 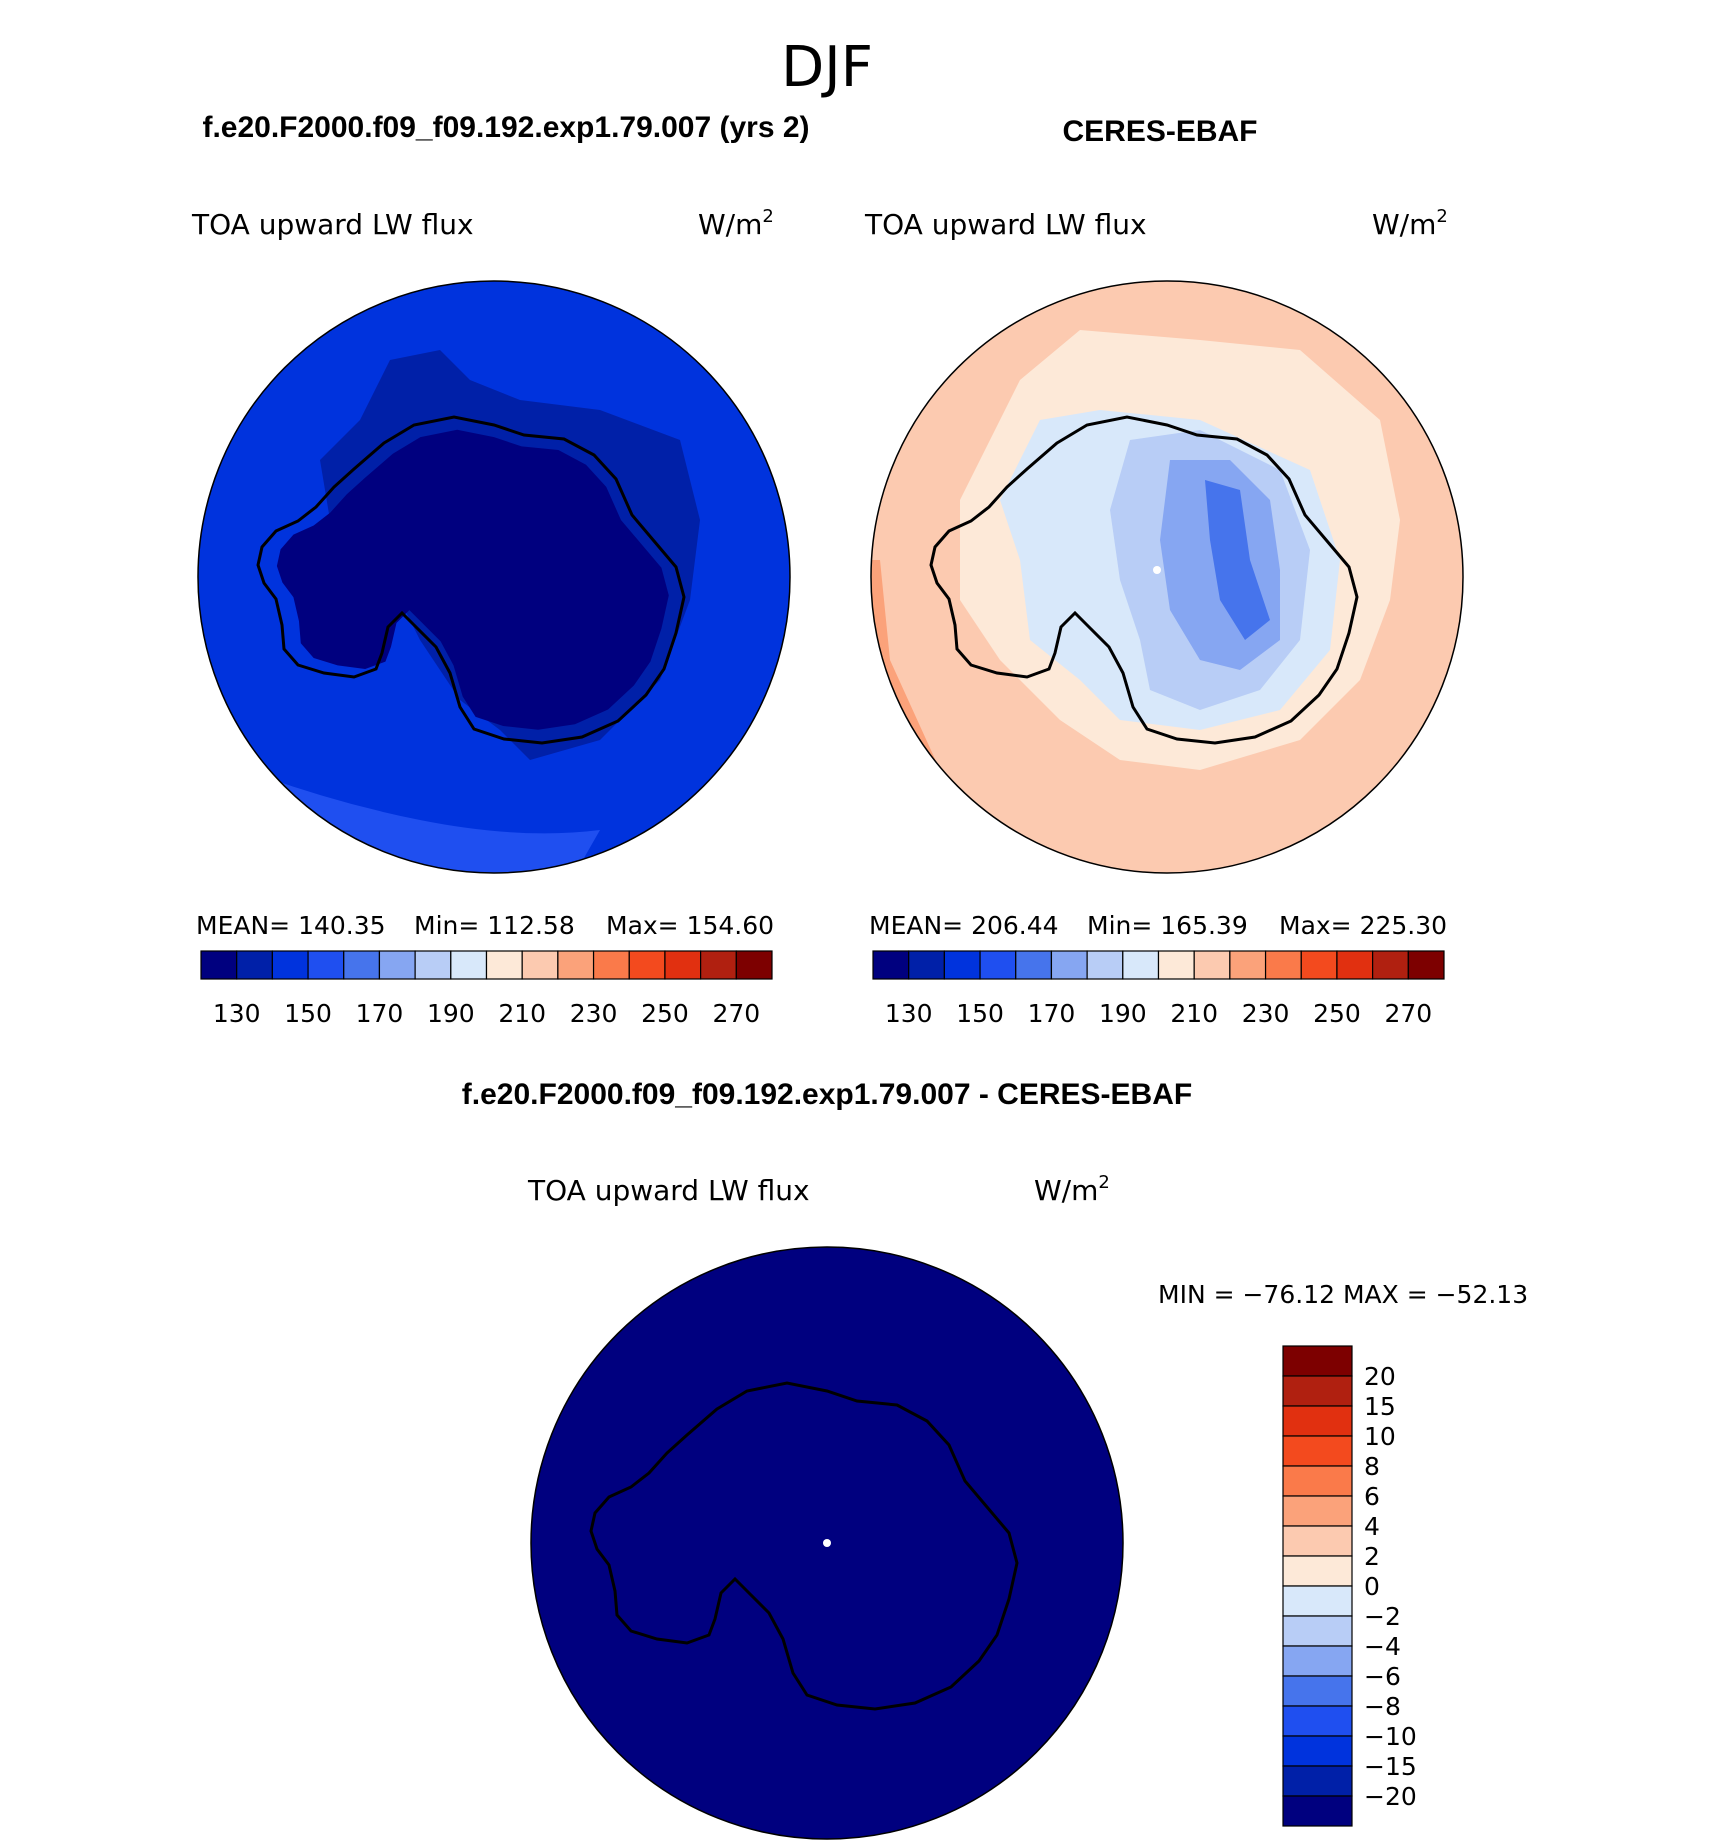 I want to click on colorbar-obs, so click(x=1158, y=965).